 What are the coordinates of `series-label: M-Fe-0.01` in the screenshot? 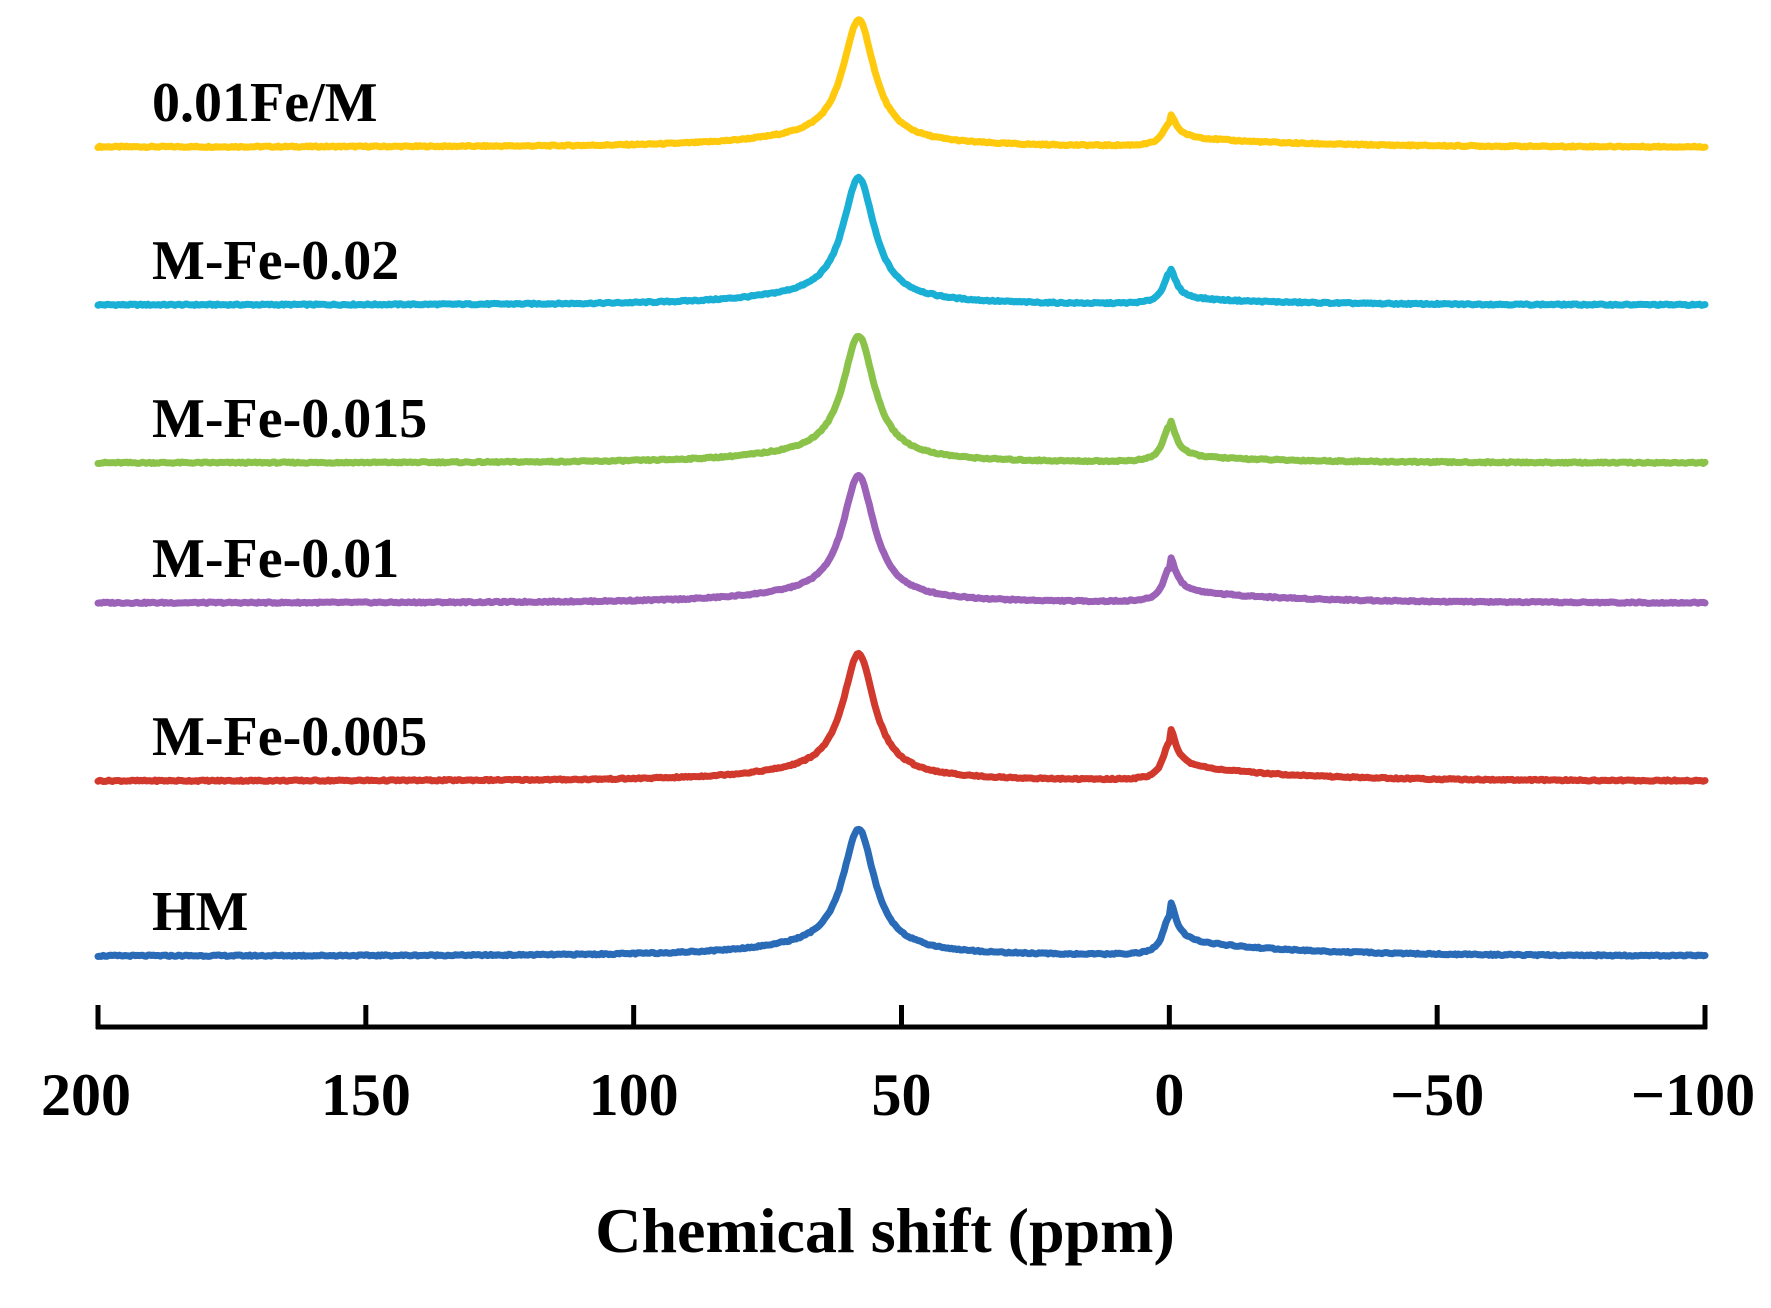 It's located at (275, 559).